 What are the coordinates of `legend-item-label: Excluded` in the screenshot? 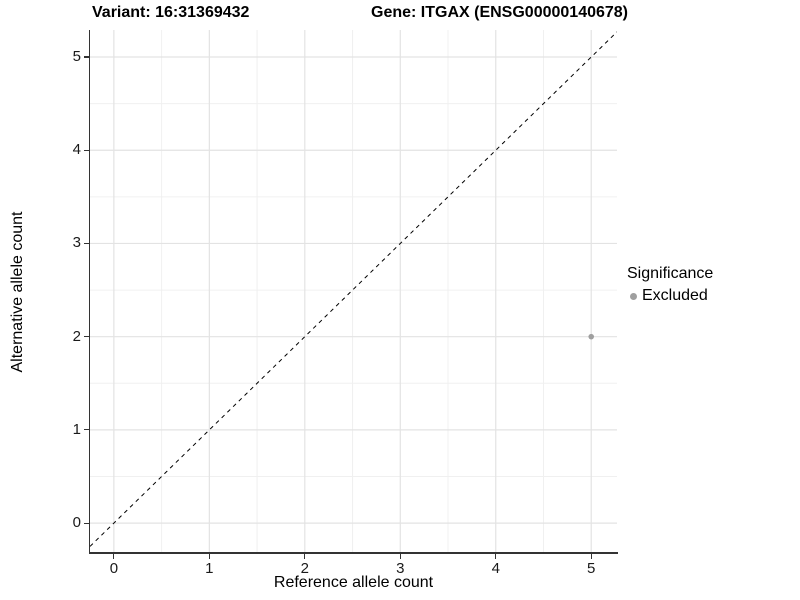 It's located at (675, 295).